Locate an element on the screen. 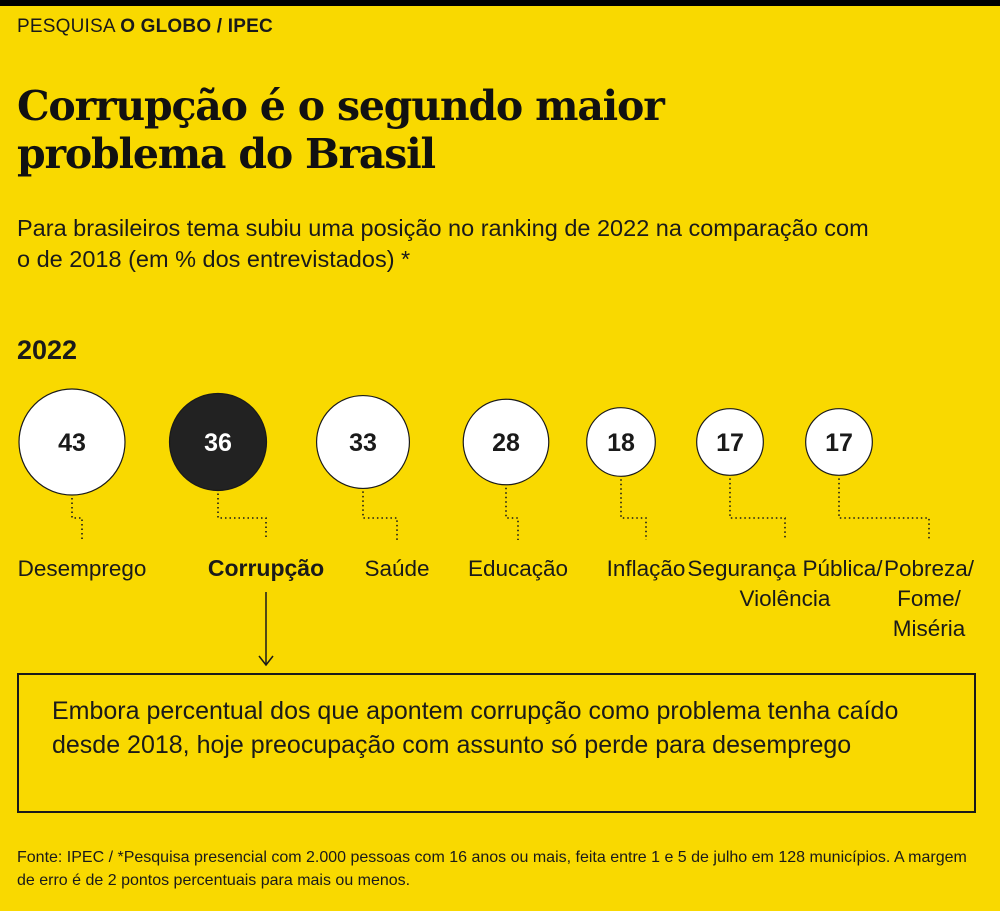 The width and height of the screenshot is (1000, 911). annotation-box is located at coordinates (496, 743).